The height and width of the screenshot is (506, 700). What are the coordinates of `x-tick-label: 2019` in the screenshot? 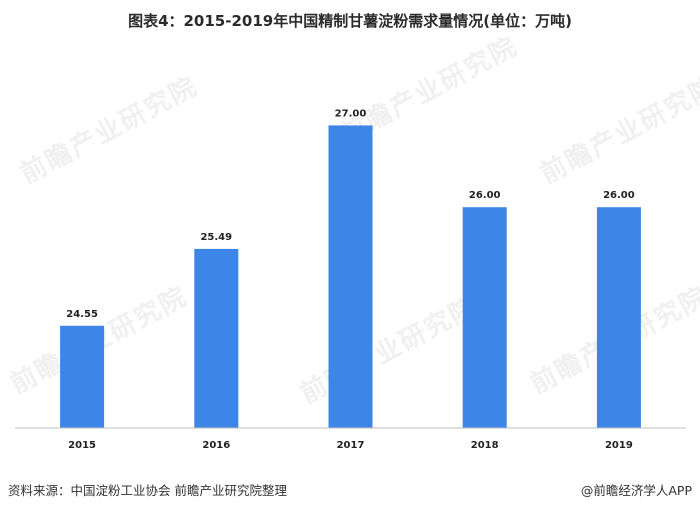 It's located at (619, 445).